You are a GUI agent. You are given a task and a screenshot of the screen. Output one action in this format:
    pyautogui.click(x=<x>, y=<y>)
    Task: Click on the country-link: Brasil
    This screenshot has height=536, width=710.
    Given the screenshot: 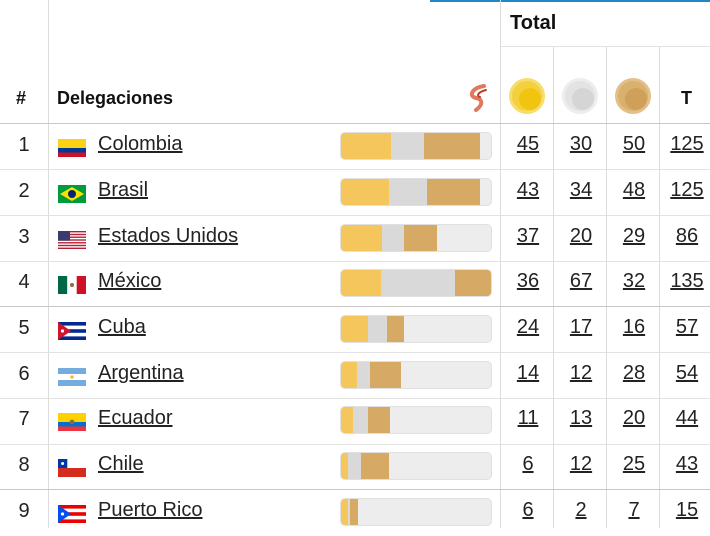 What is the action you would take?
    pyautogui.click(x=123, y=190)
    